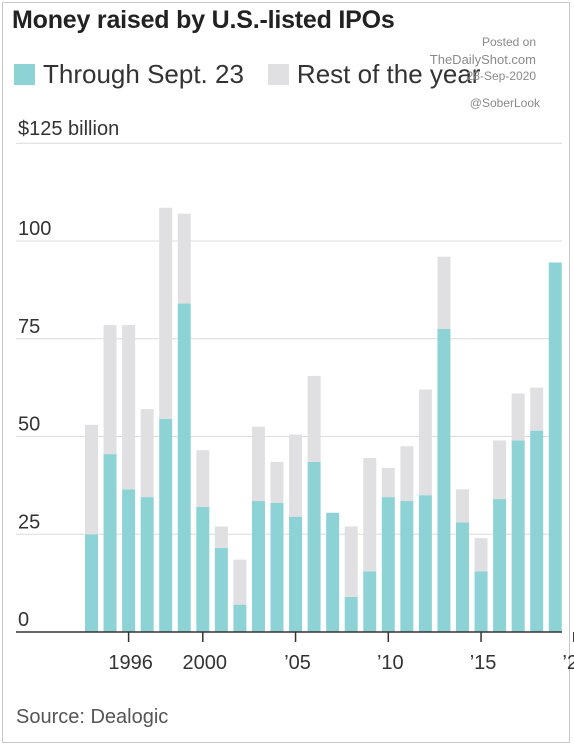  What do you see at coordinates (518, 536) in the screenshot?
I see `bar-through-2017` at bounding box center [518, 536].